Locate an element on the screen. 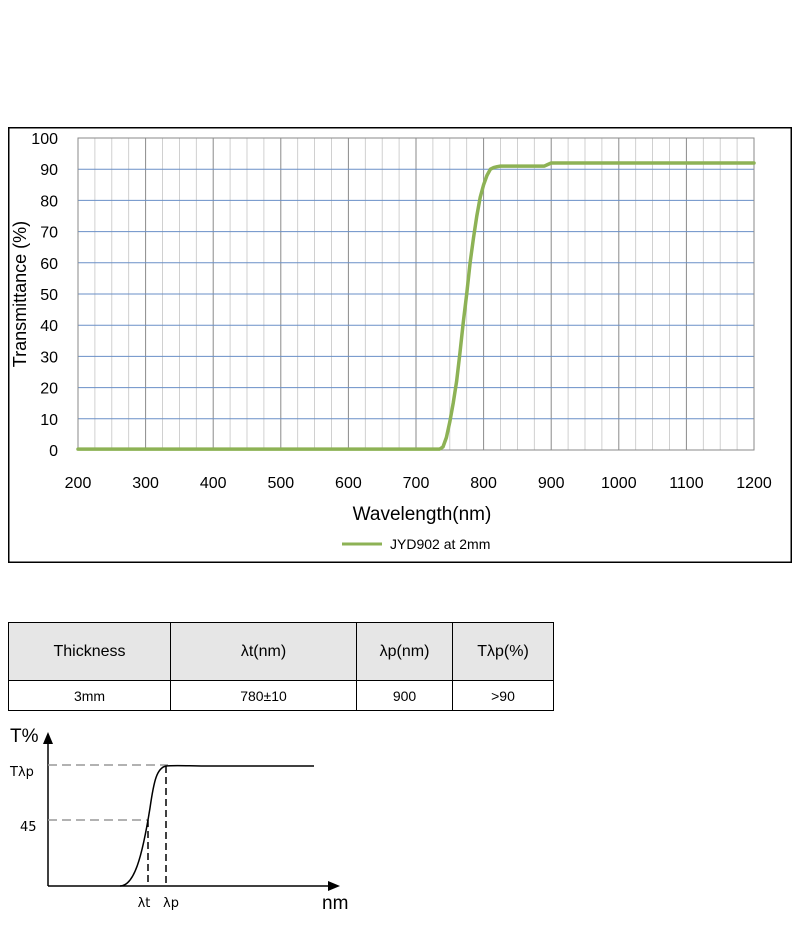 Image resolution: width=800 pixels, height=933 pixels. x-tick-label: 400 is located at coordinates (213, 483).